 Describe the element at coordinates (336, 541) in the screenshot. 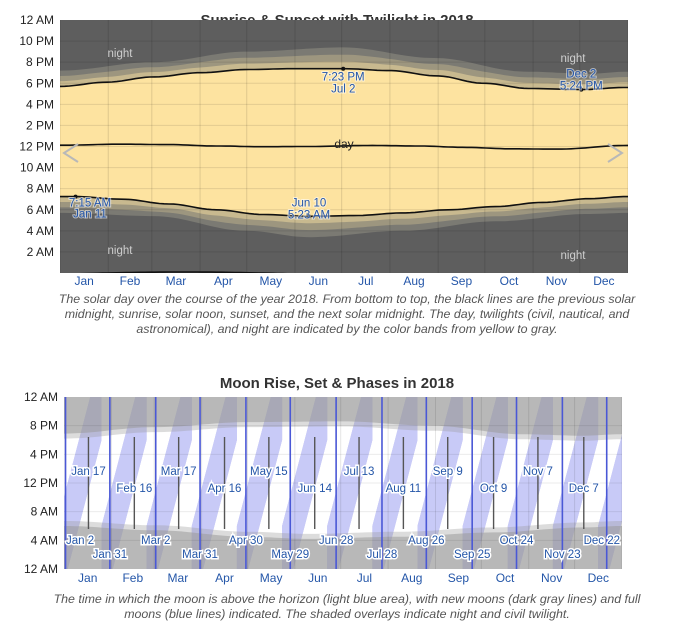

I see `full-moon-label: Jun 28` at that location.